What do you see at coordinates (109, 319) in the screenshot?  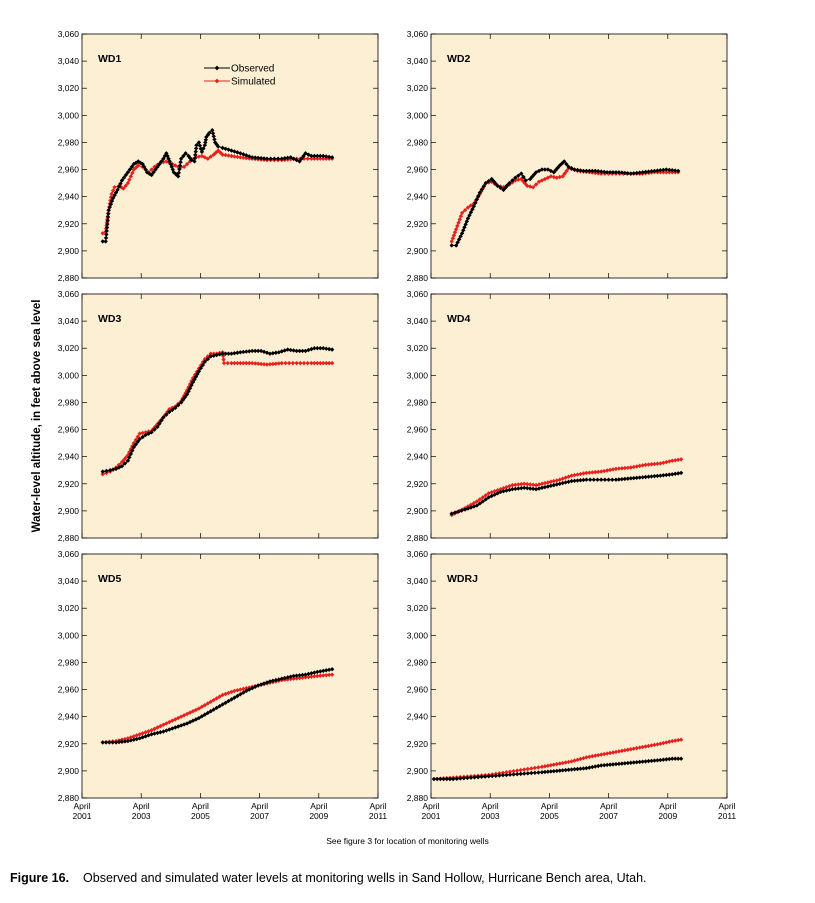 I see `panel-title: WD3` at bounding box center [109, 319].